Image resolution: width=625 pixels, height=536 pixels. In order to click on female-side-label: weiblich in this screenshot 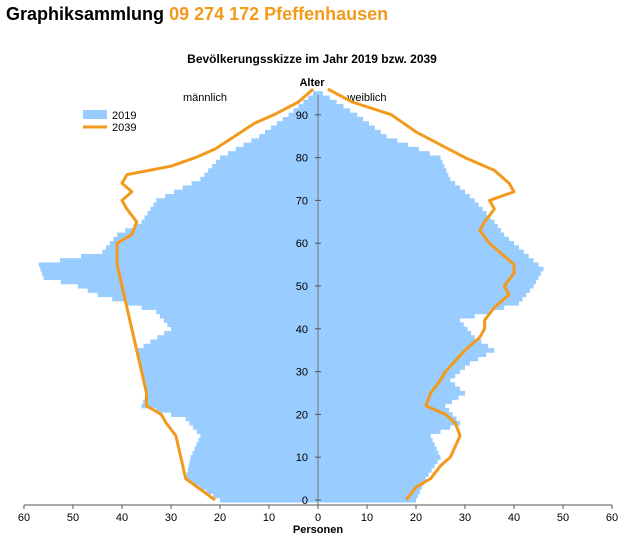, I will do `click(366, 98)`.